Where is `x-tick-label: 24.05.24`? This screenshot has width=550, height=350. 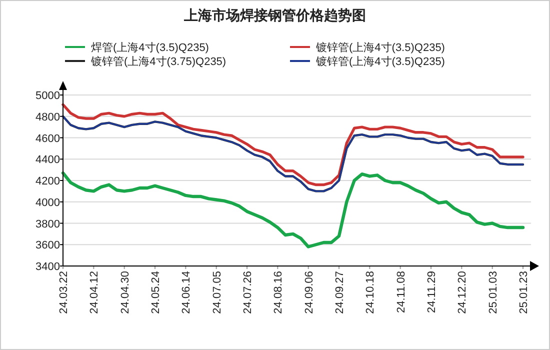
x-tick-label: 24.05.24 is located at coordinates (156, 292).